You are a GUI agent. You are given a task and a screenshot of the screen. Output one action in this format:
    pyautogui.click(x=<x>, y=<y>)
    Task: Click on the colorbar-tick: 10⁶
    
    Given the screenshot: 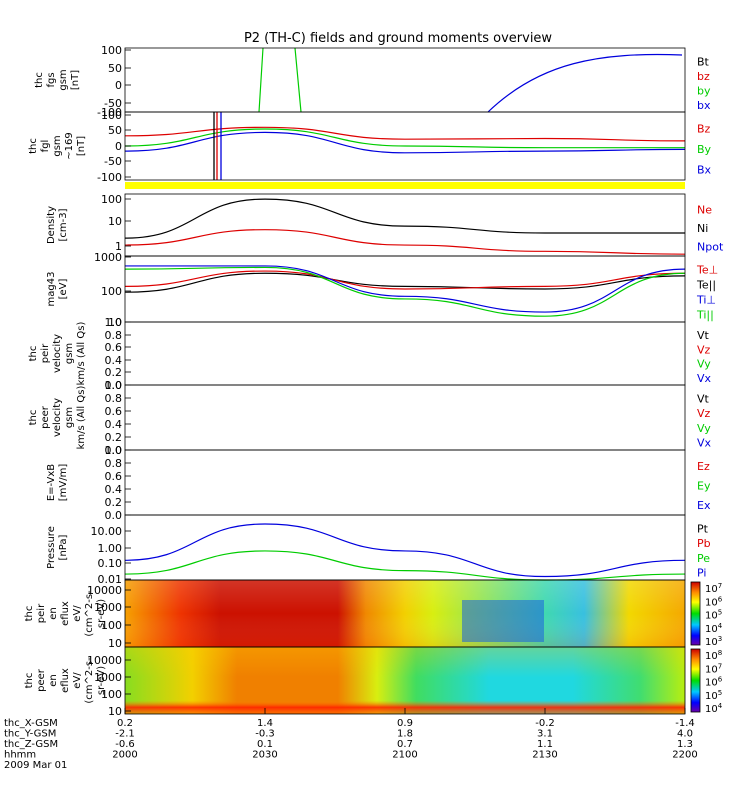 What is the action you would take?
    pyautogui.click(x=714, y=682)
    